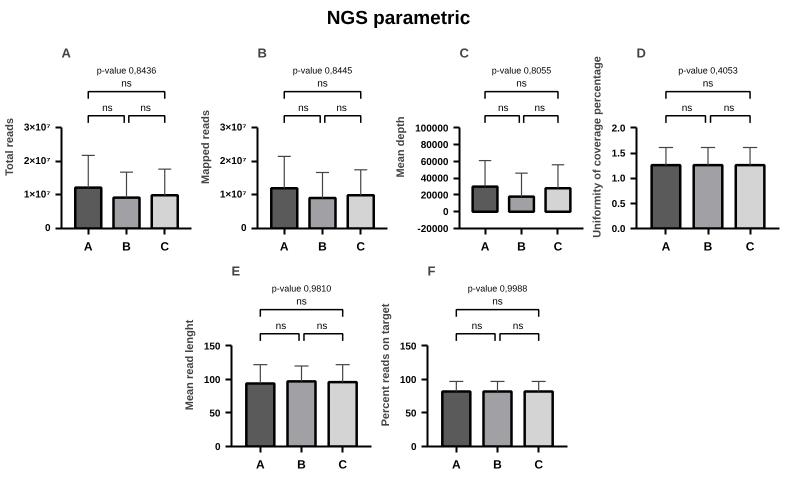 This screenshot has width=787, height=479. What do you see at coordinates (619, 179) in the screenshot?
I see `y-tick-label: 1.0` at bounding box center [619, 179].